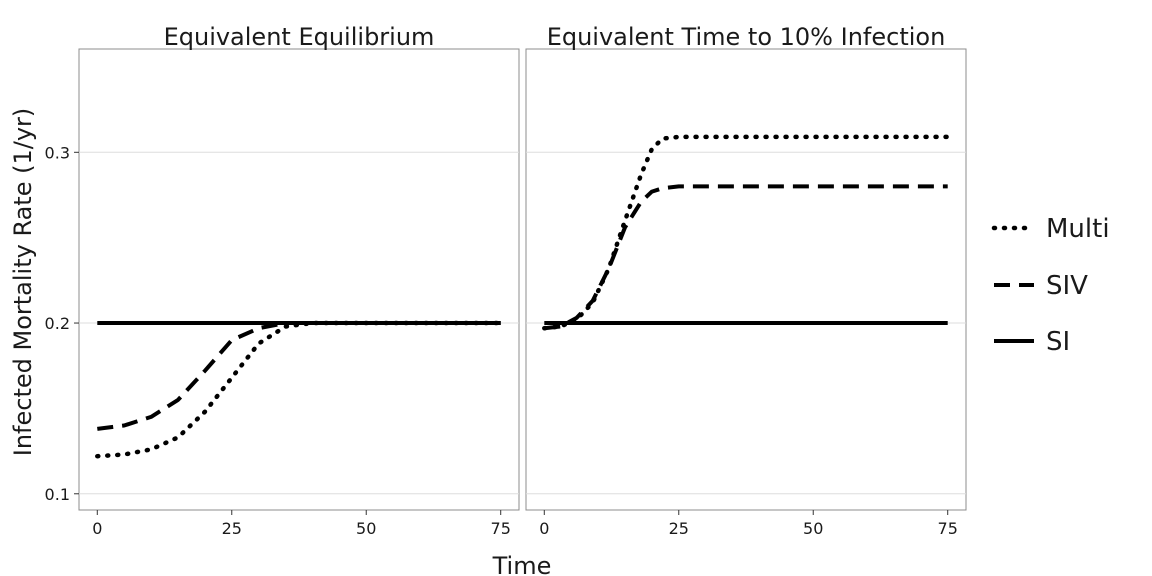  I want to click on series-line-siv, so click(746, 257).